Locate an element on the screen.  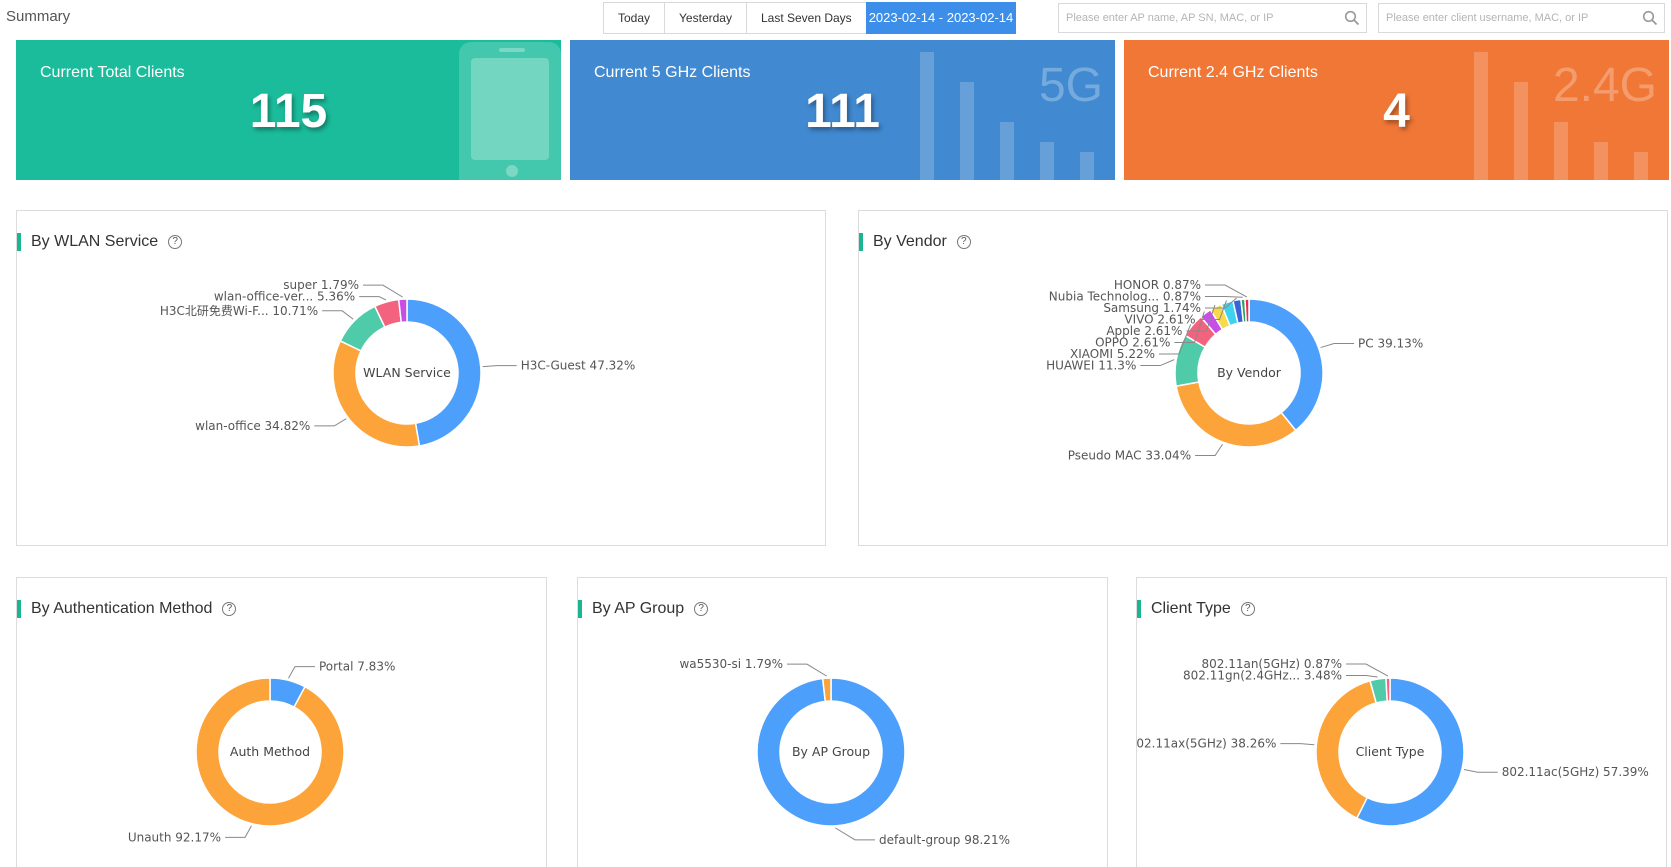
donut-center-label: By AP Group is located at coordinates (831, 751).